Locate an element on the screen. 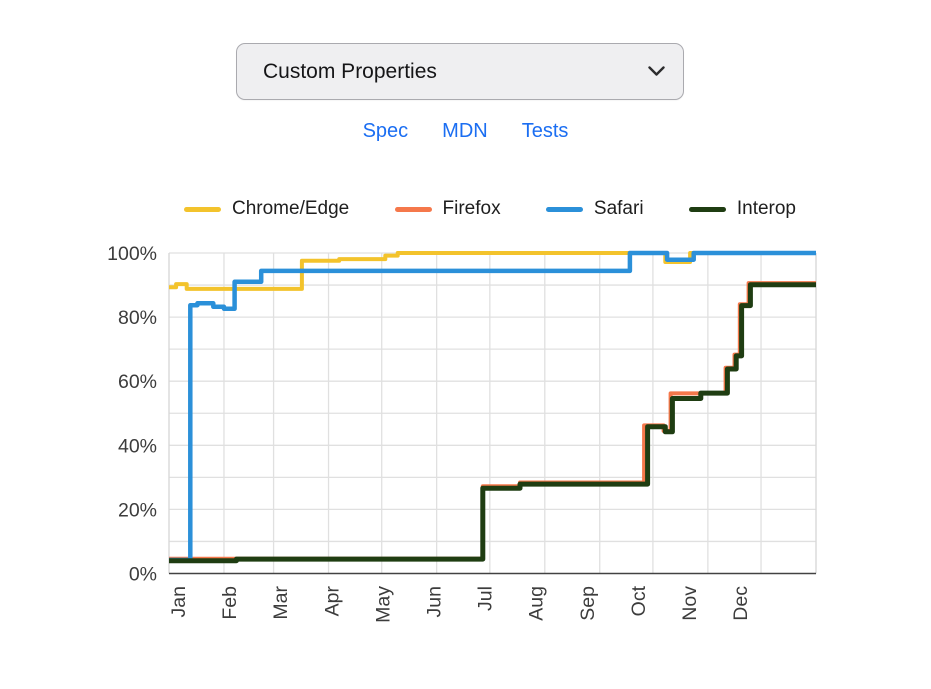 This screenshot has height=689, width=931. x-axis-month-label: Feb is located at coordinates (230, 603).